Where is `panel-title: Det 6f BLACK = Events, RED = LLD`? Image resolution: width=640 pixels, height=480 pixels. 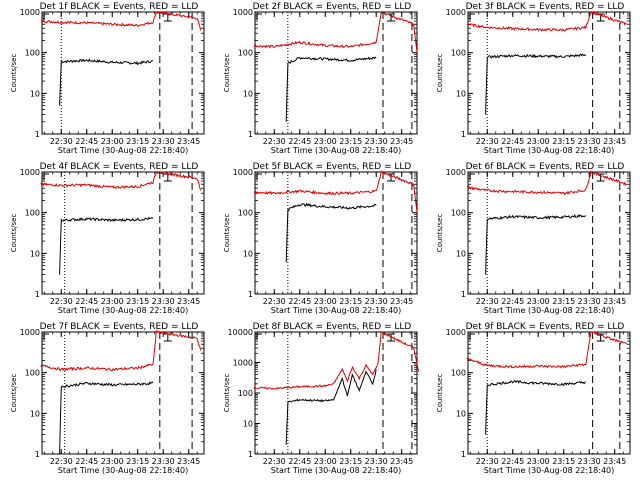
panel-title: Det 6f BLACK = Events, RED = LLD is located at coordinates (545, 167).